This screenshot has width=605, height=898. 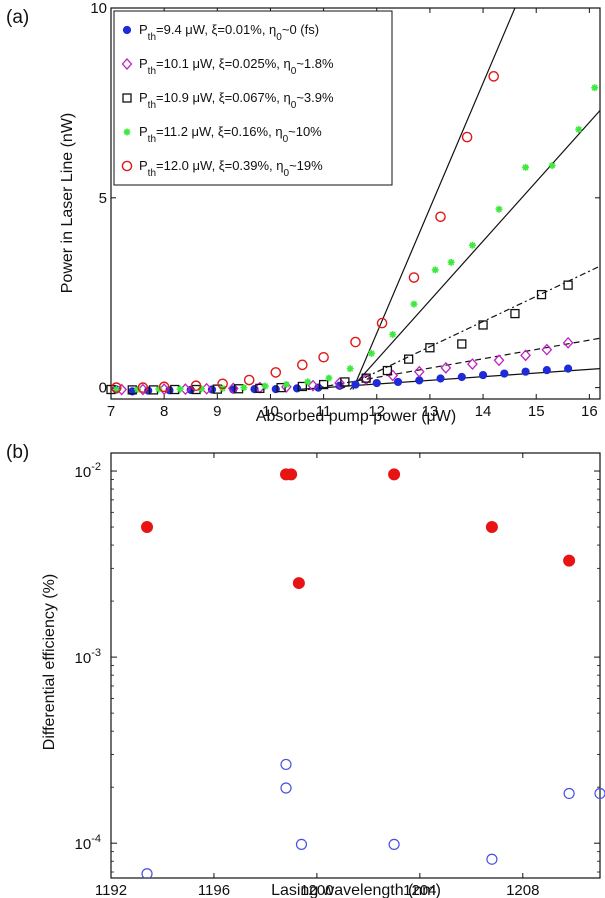 What do you see at coordinates (98, 8) in the screenshot?
I see `panel-a-y-tick-label: 10` at bounding box center [98, 8].